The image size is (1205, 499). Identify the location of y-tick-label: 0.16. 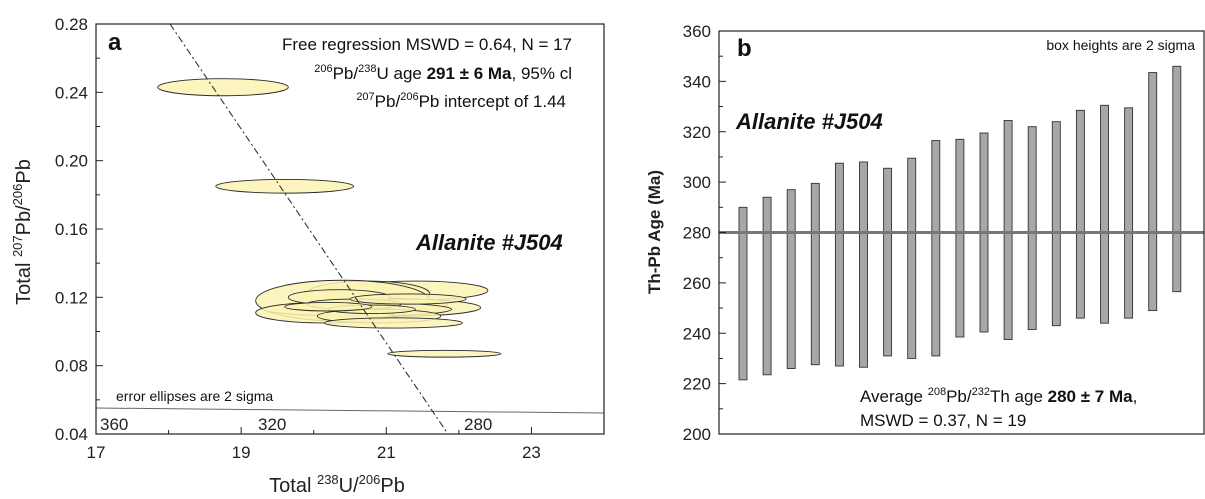
(71, 229).